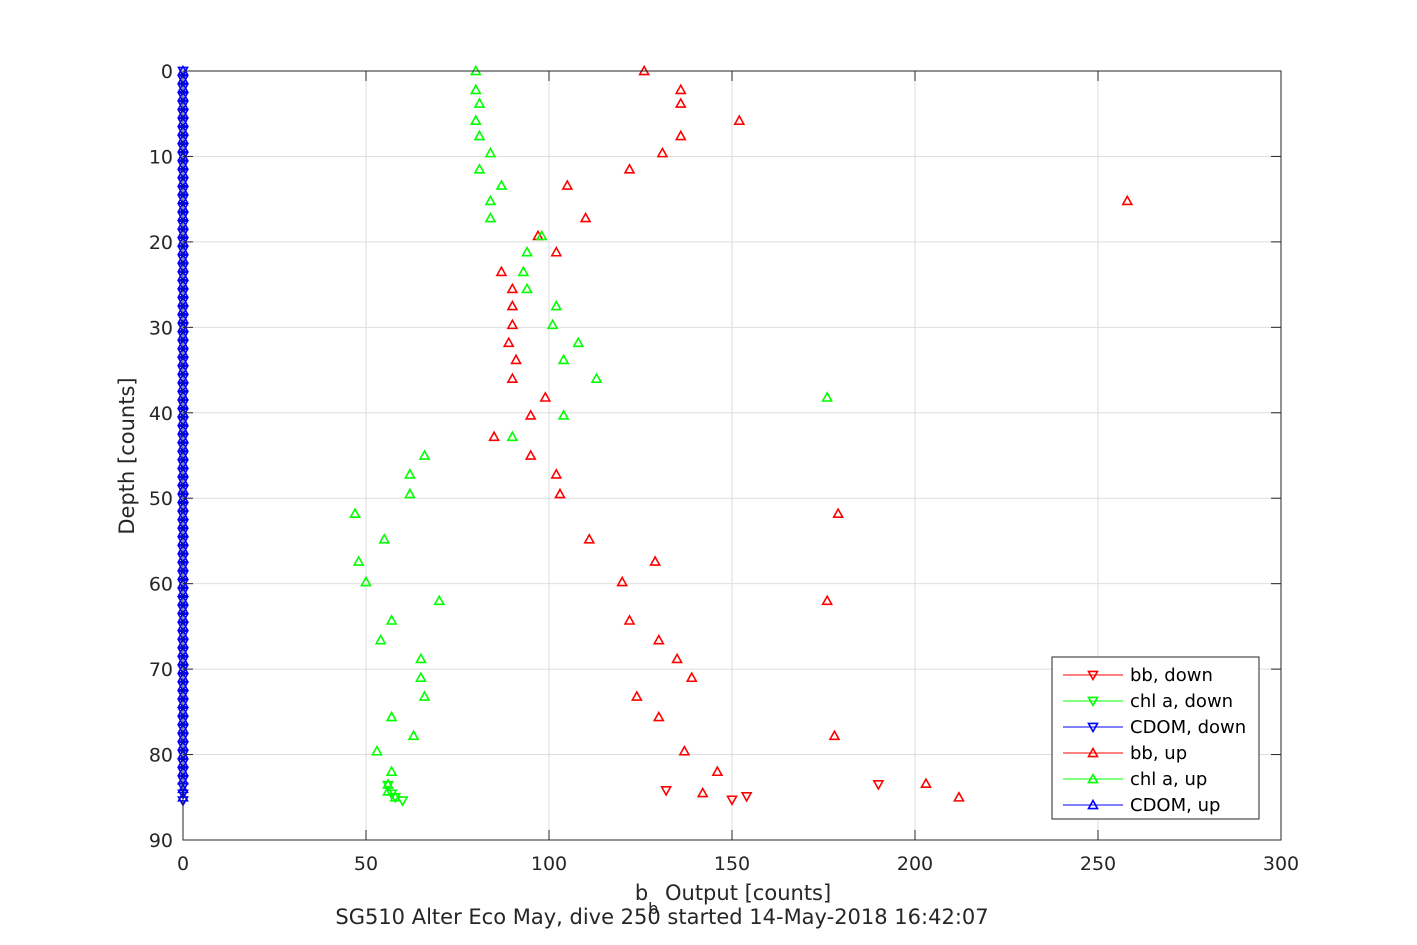 This screenshot has width=1417, height=945. What do you see at coordinates (744, 893) in the screenshot?
I see `x-axis-label-rest: Output [counts]` at bounding box center [744, 893].